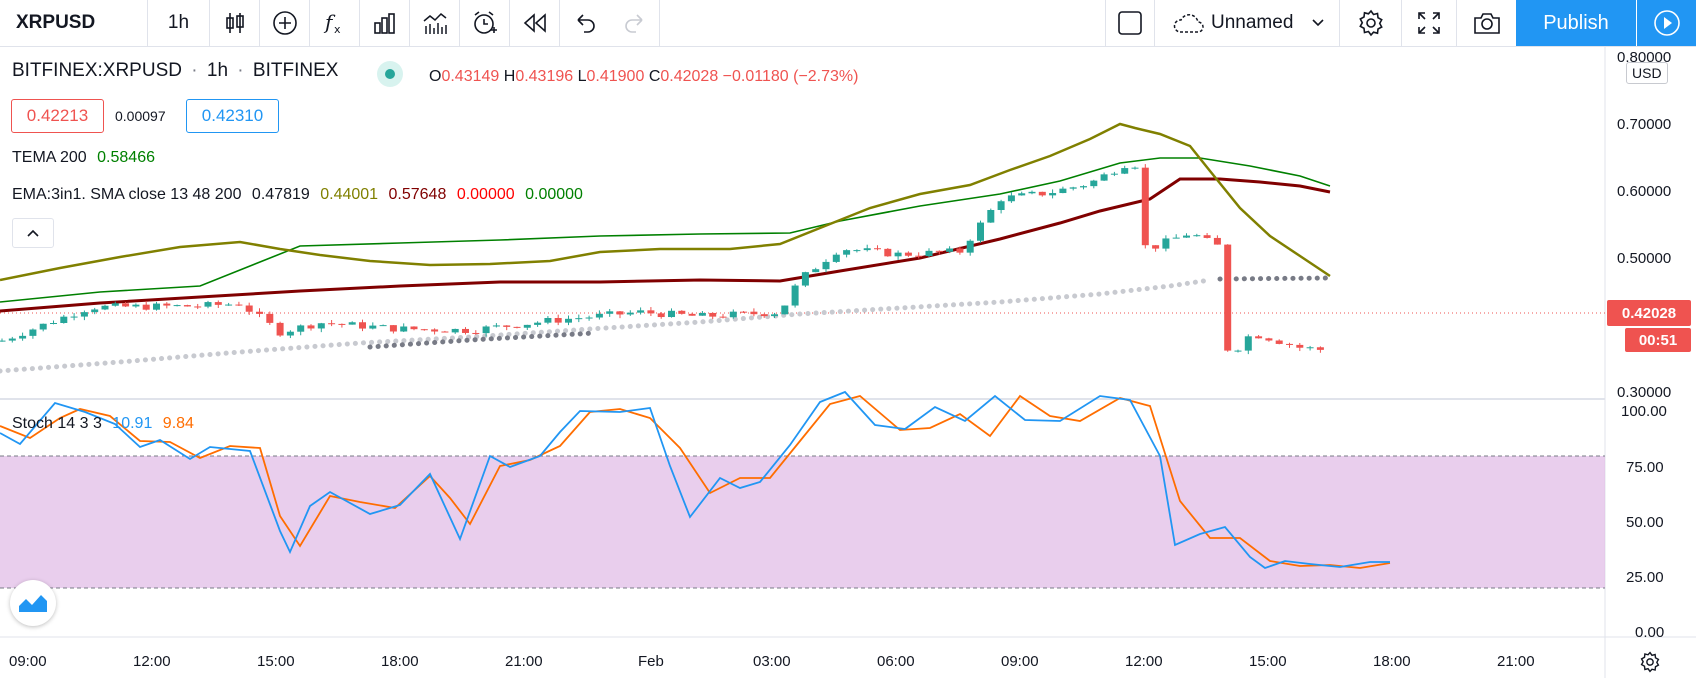  I want to click on close-label: C, so click(654, 76).